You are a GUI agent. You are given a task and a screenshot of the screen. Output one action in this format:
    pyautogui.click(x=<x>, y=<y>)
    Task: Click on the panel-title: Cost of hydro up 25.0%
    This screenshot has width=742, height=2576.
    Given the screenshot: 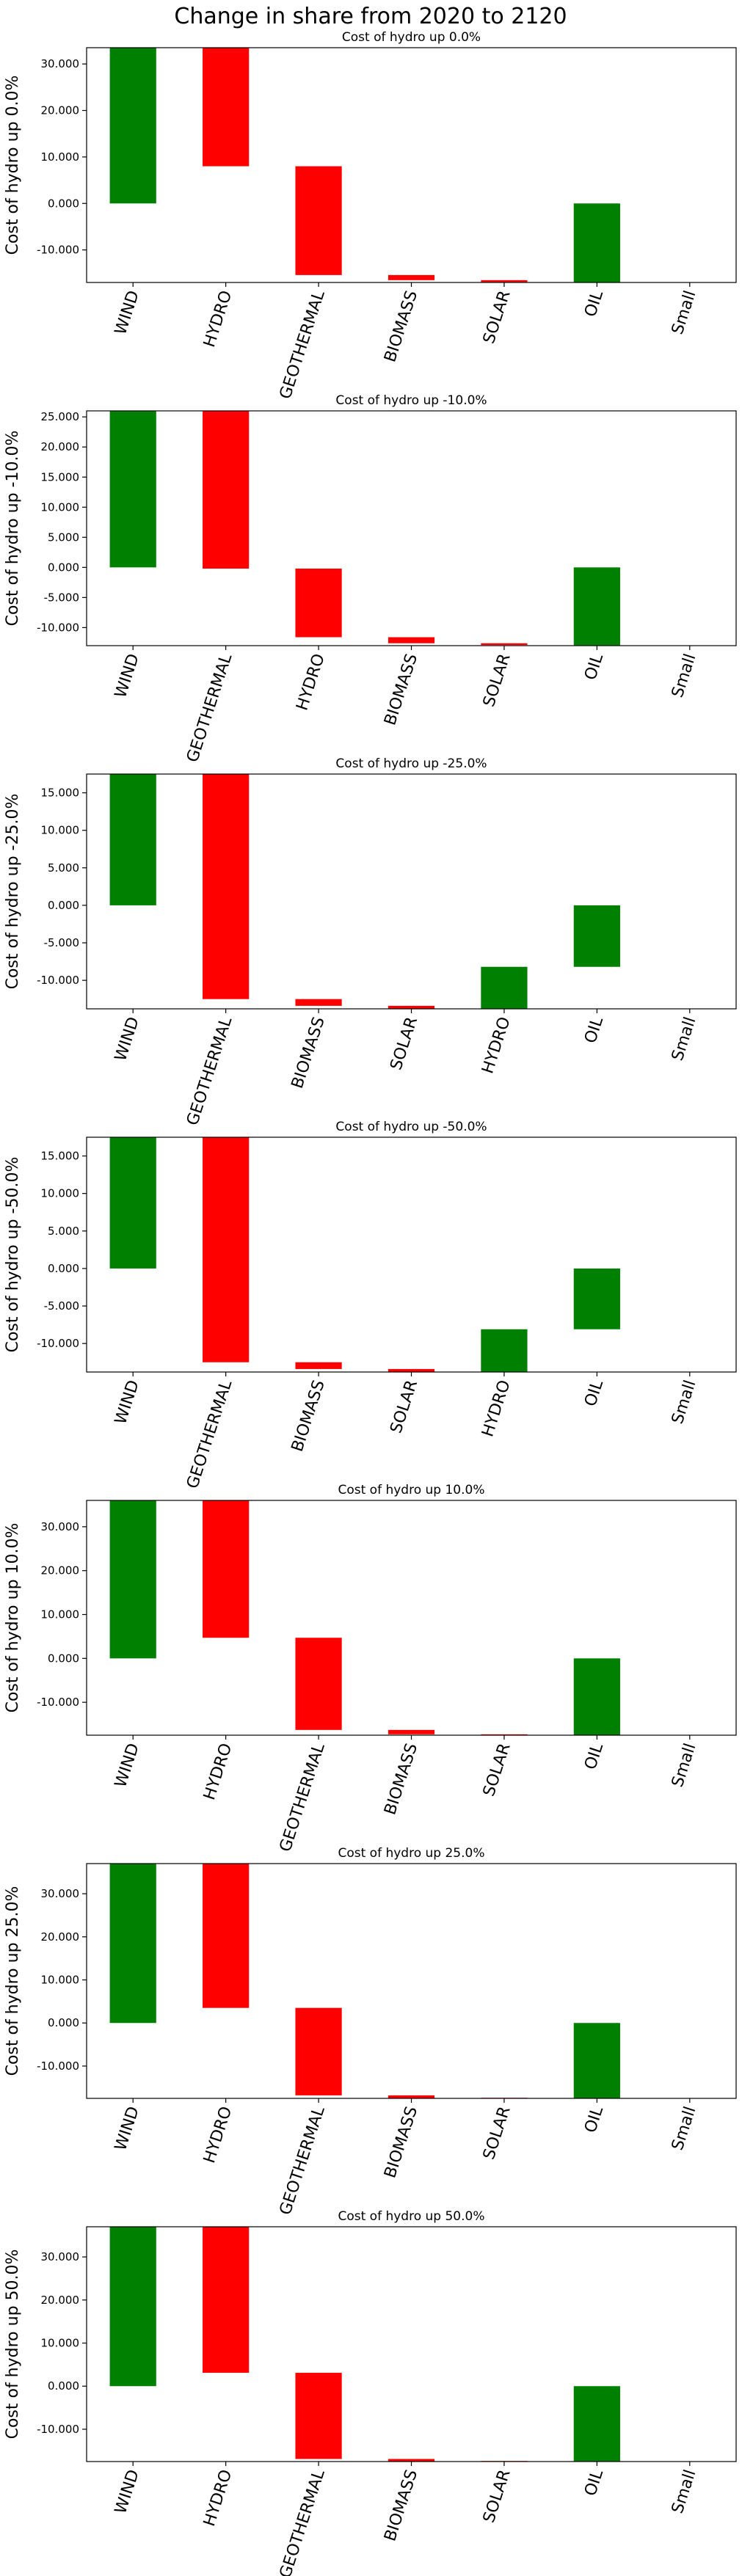 What is the action you would take?
    pyautogui.click(x=411, y=1854)
    